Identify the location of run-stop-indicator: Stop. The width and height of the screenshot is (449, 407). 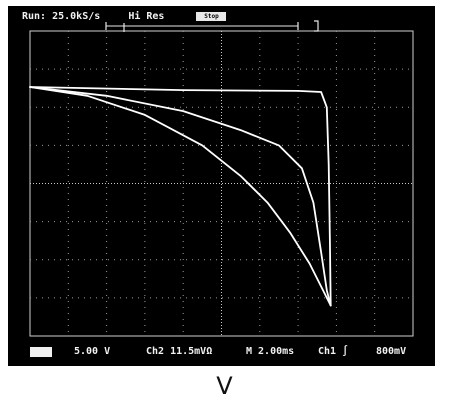
(211, 16).